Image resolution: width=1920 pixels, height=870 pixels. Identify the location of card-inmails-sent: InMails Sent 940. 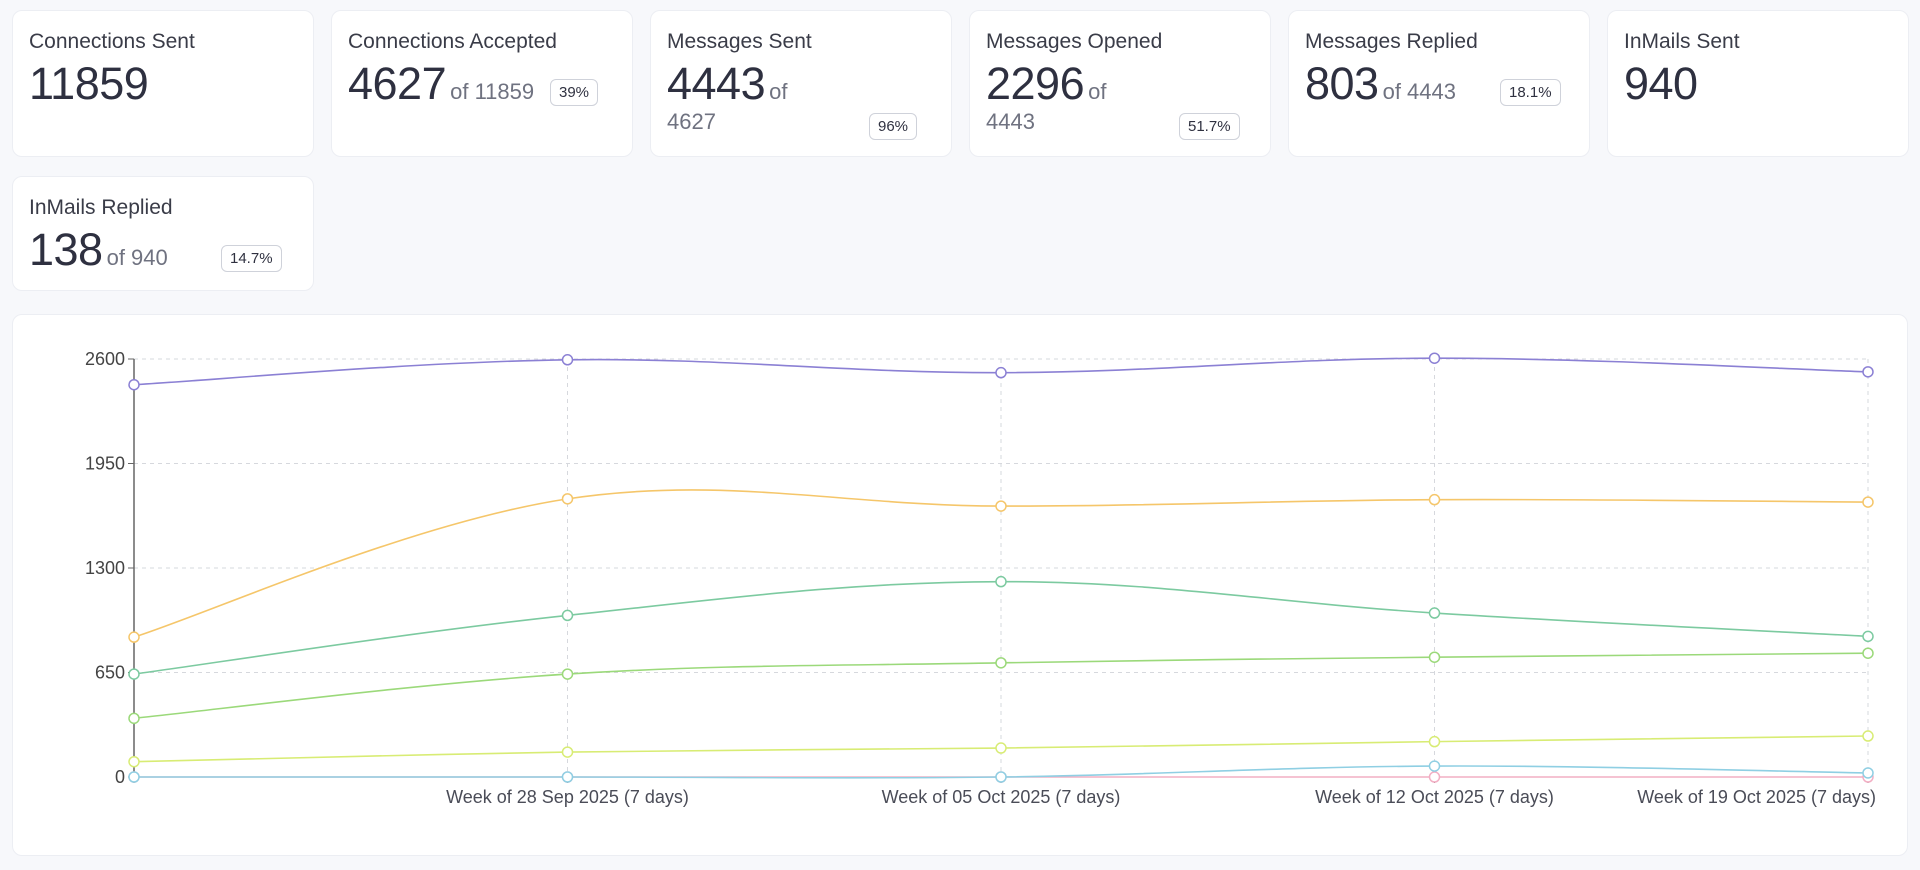
(1758, 83).